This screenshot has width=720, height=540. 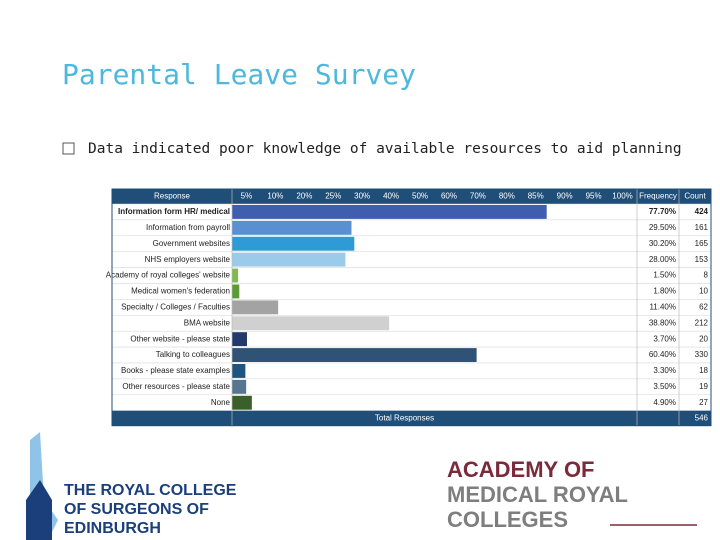 What do you see at coordinates (702, 259) in the screenshot?
I see `count-label: 153` at bounding box center [702, 259].